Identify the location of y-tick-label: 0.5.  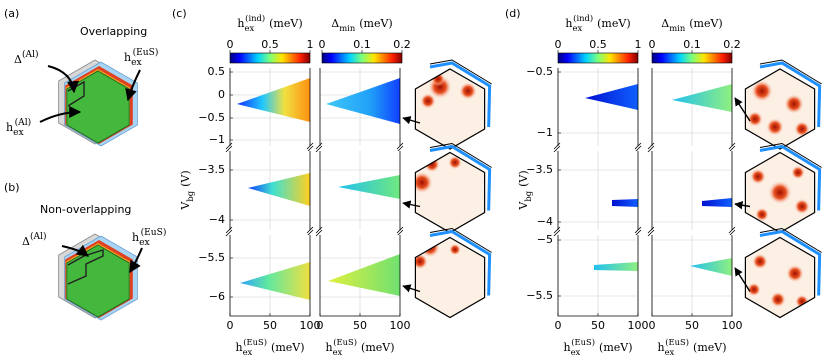
(217, 71).